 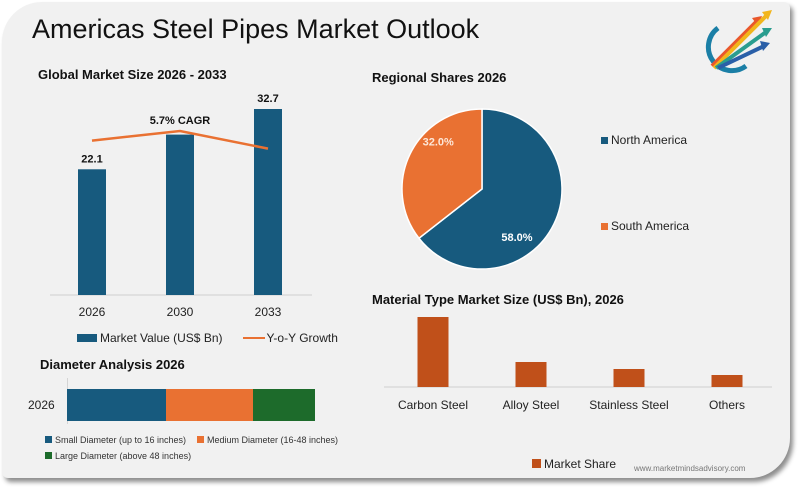 What do you see at coordinates (91, 159) in the screenshot?
I see `data-label: 22.1` at bounding box center [91, 159].